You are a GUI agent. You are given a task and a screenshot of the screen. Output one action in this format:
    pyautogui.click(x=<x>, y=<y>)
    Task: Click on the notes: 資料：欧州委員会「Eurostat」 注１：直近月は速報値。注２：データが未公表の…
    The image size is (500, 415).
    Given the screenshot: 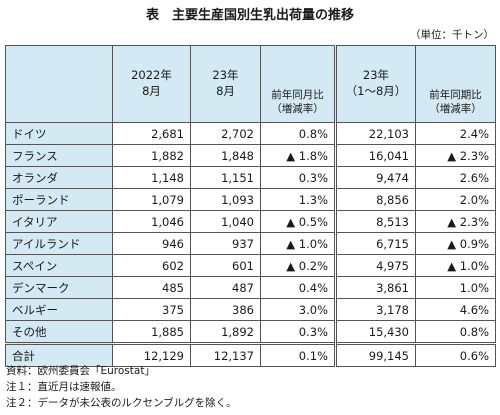 What is the action you would take?
    pyautogui.click(x=121, y=387)
    